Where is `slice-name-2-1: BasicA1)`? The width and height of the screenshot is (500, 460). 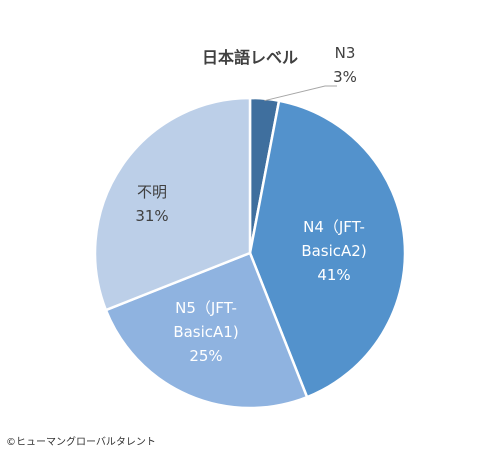
slice-name-2-1: BasicA1) is located at coordinates (205, 332).